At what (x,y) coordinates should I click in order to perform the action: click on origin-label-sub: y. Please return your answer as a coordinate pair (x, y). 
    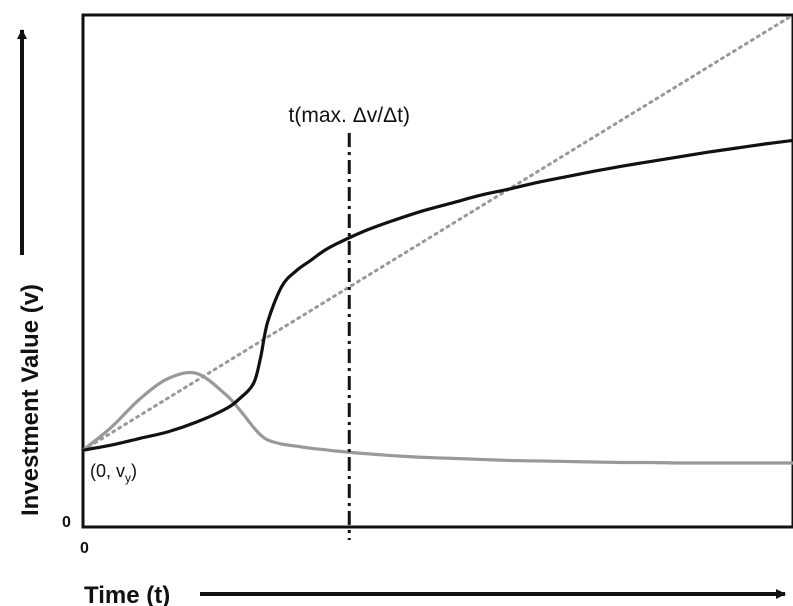
    Looking at the image, I should click on (128, 478).